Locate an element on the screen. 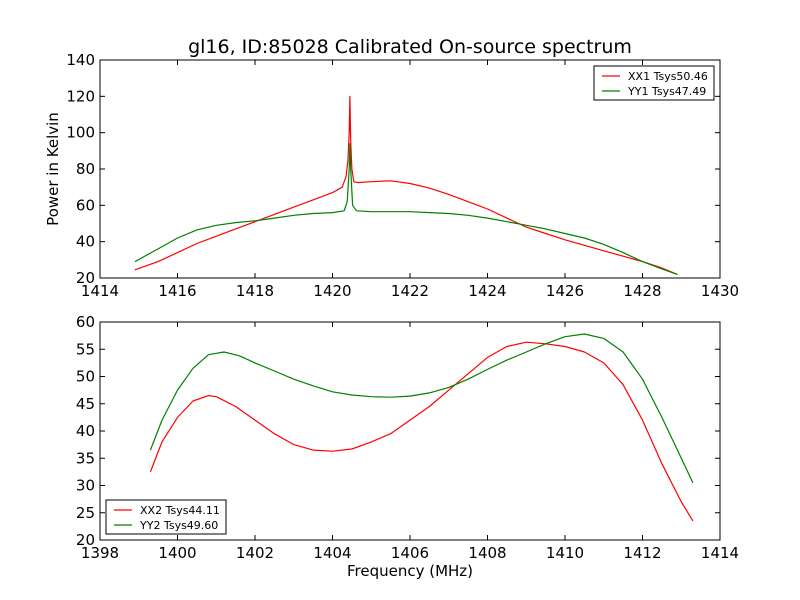 The image size is (800, 600). x-tick-label: 1418 is located at coordinates (255, 291).